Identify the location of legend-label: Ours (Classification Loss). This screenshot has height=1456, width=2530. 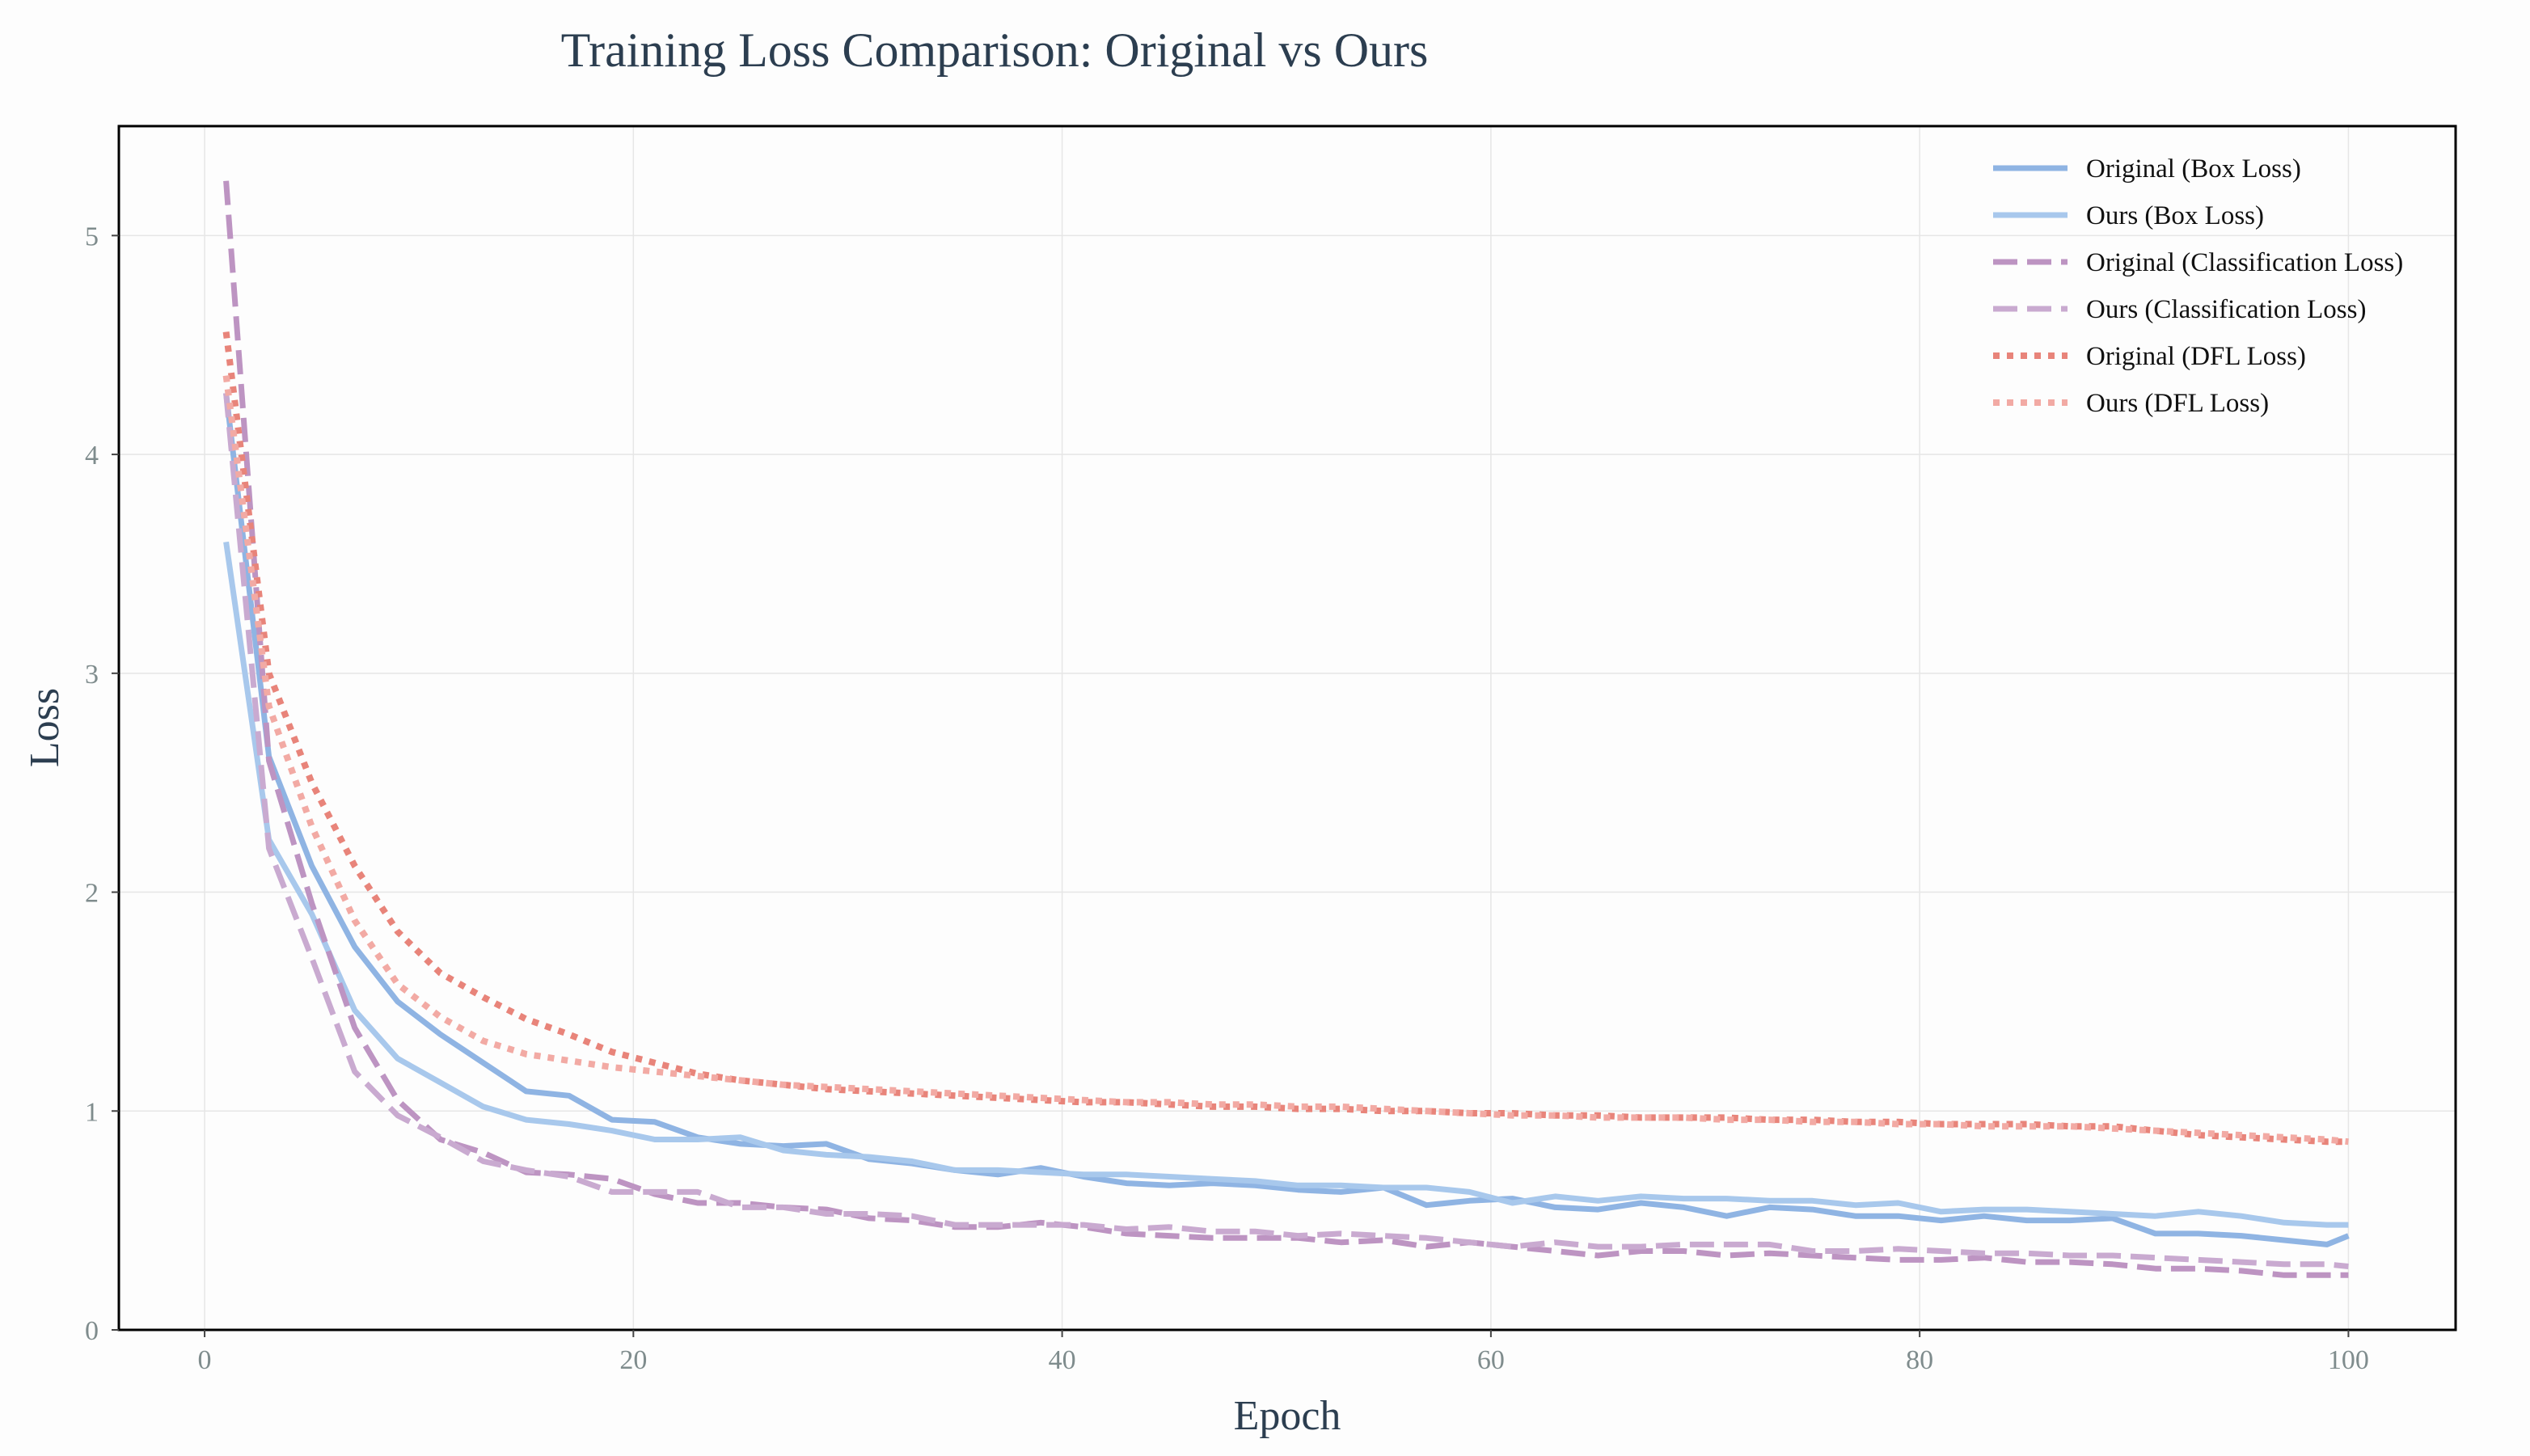
(2226, 309).